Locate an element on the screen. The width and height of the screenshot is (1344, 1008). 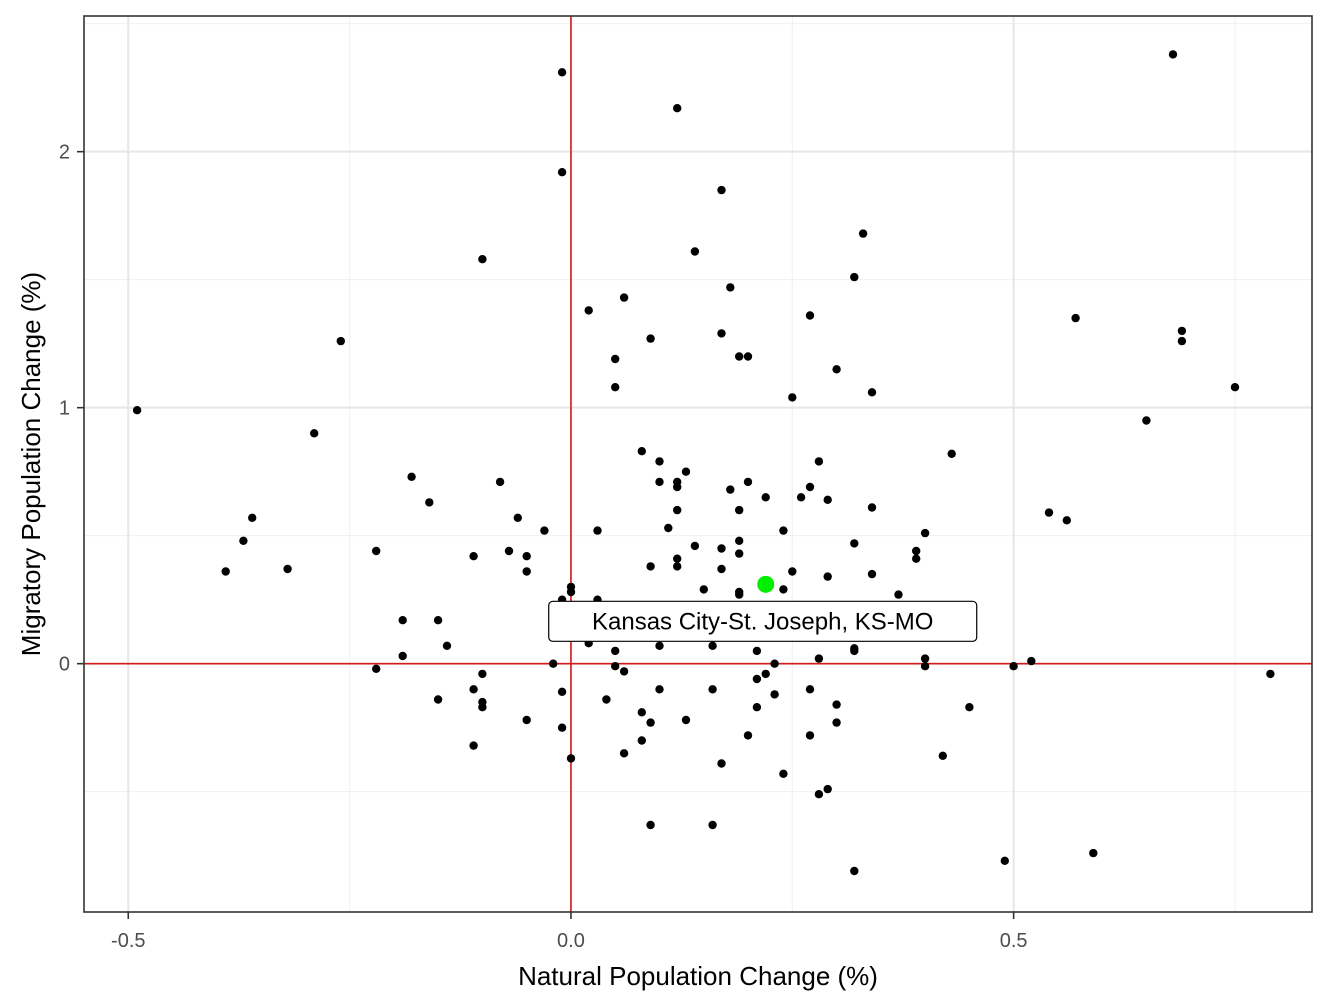
highlight-label: Kansas City-St. Joseph, KS-MO is located at coordinates (762, 621).